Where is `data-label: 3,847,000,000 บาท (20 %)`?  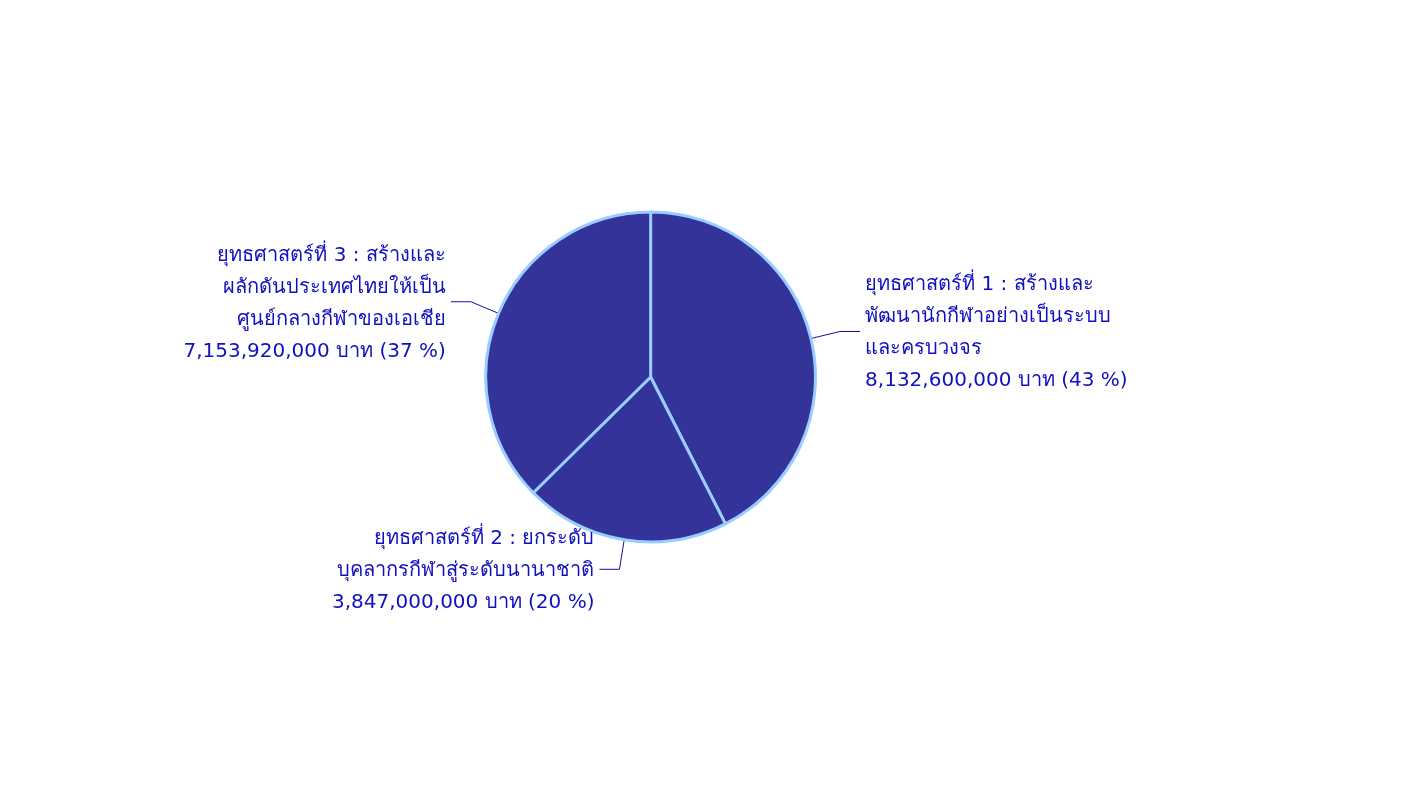 data-label: 3,847,000,000 บาท (20 %) is located at coordinates (463, 601).